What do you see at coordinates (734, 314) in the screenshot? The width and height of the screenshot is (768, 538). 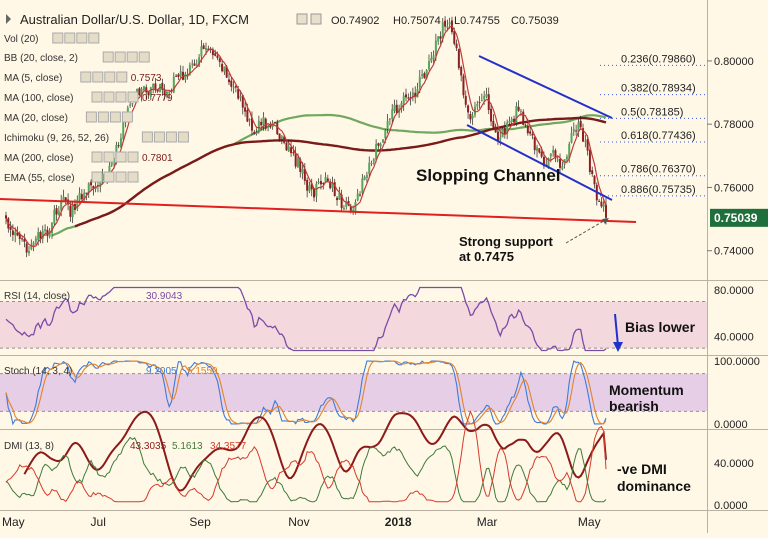 I see `rsi-axis: 80.0000 40.0000` at bounding box center [734, 314].